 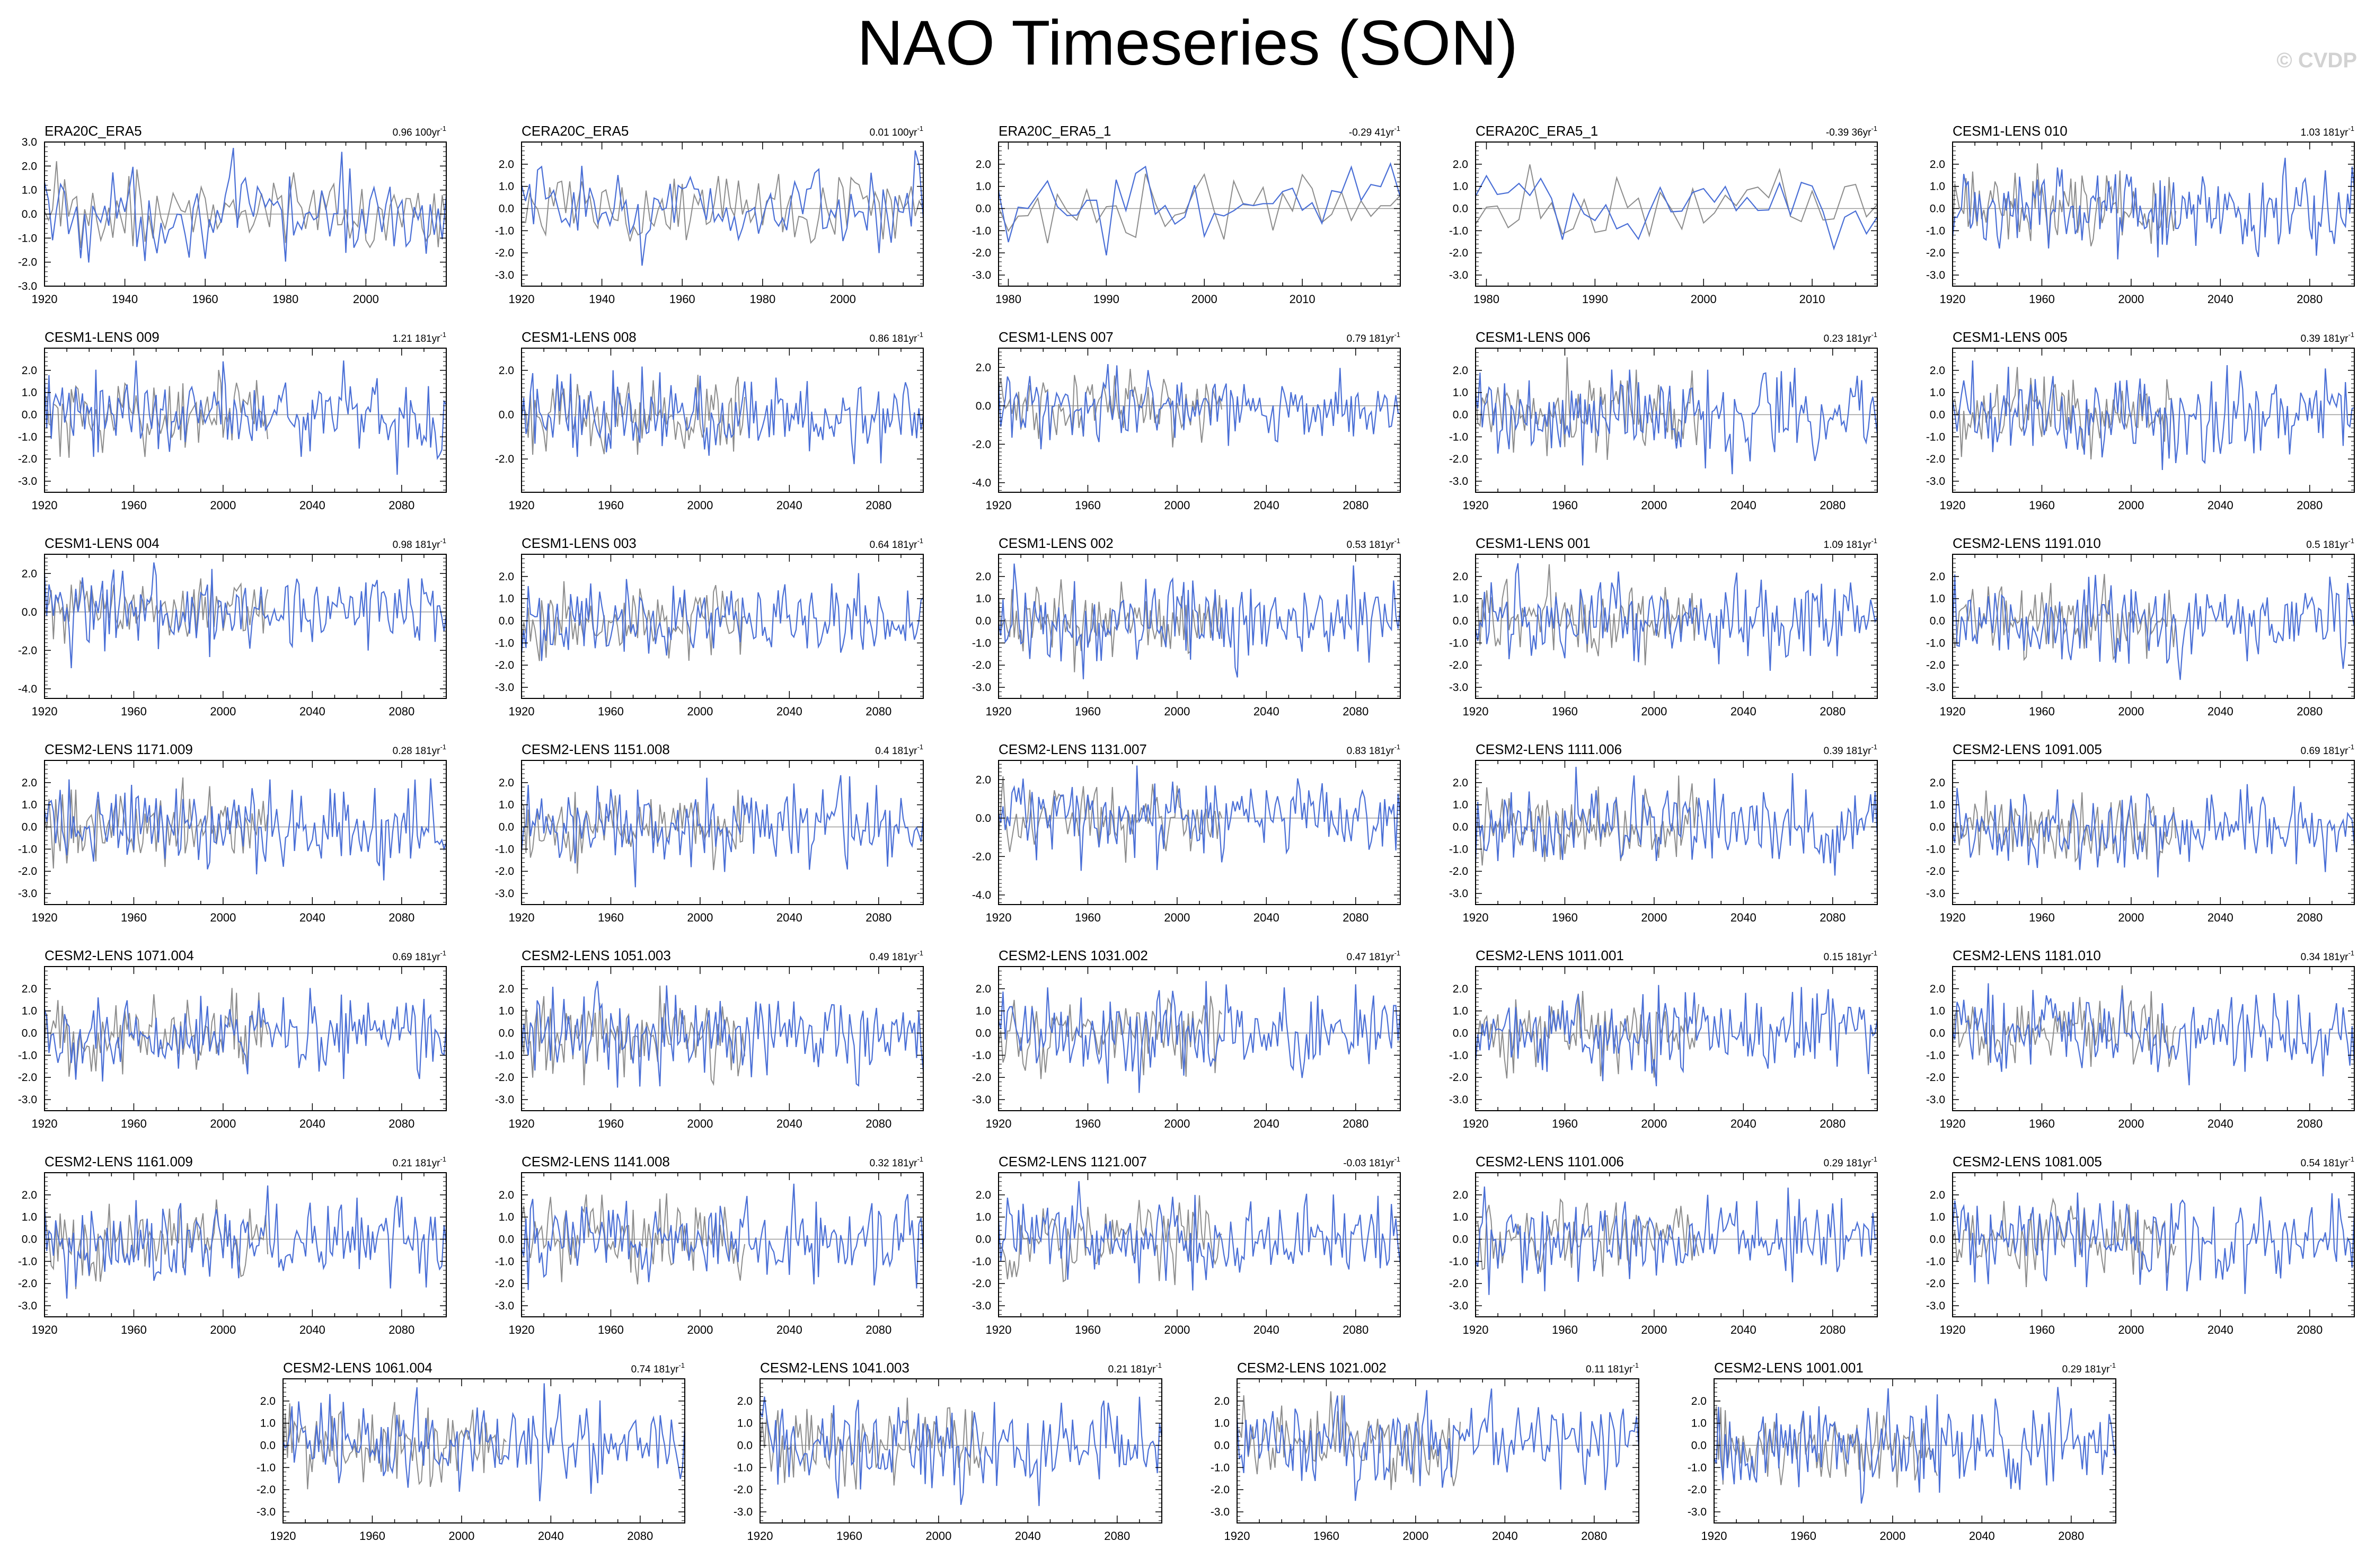 What do you see at coordinates (1550, 955) in the screenshot?
I see `panel-title: CESM2-LENS 1011.001` at bounding box center [1550, 955].